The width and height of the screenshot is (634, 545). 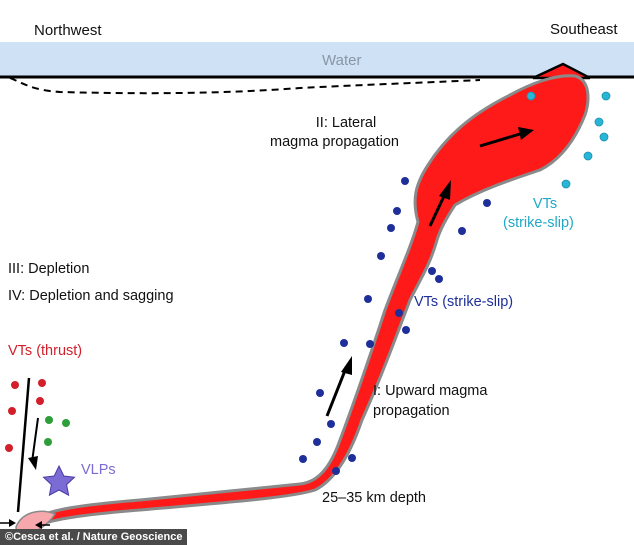 I want to click on southeast-label: Southeast, so click(x=584, y=29).